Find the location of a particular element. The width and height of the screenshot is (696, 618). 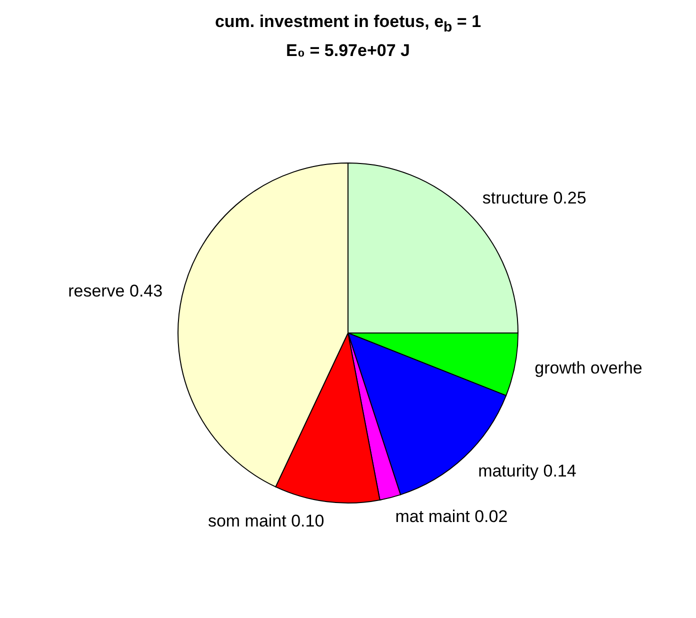

slice-label: mat maint 0.02 is located at coordinates (451, 516).